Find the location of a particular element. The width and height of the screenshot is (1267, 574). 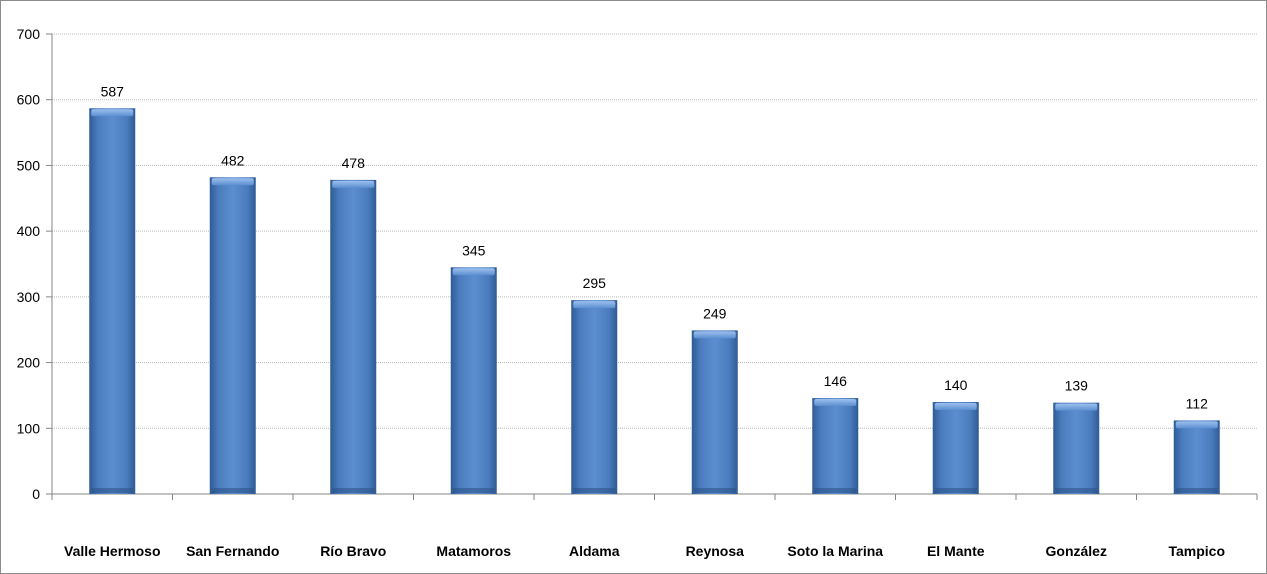

data-label: 587 is located at coordinates (113, 91).